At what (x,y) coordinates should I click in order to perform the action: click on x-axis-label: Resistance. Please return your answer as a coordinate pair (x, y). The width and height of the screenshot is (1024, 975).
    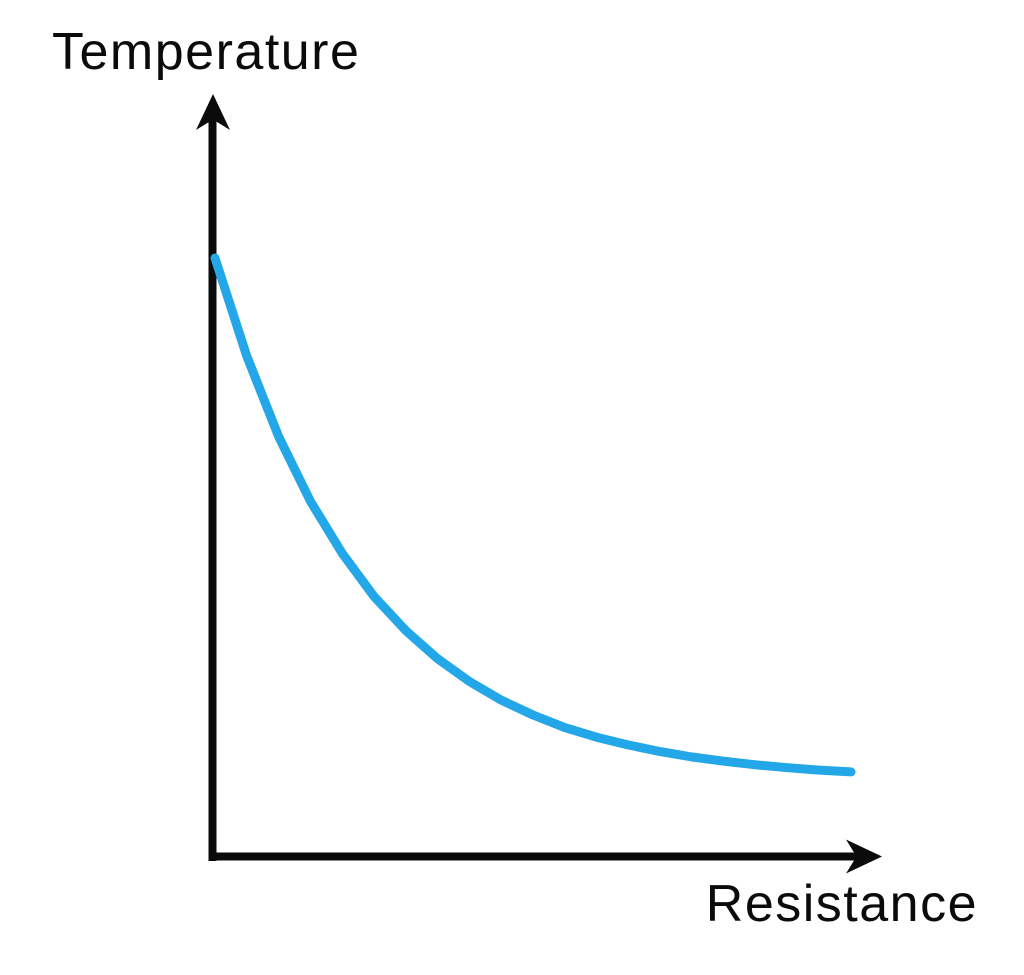
    Looking at the image, I should click on (841, 904).